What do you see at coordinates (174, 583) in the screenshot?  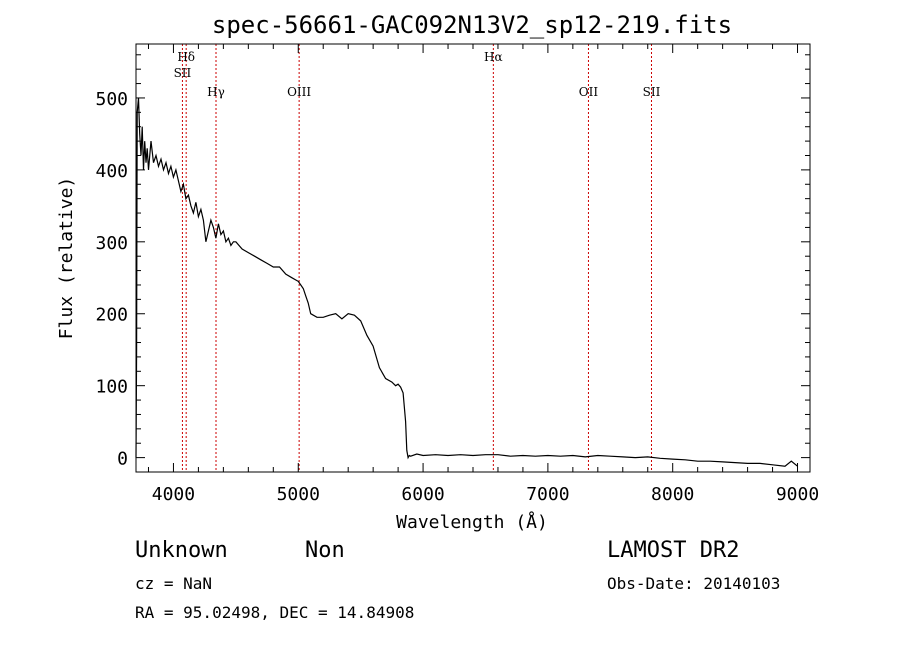 I see `redshift-readout: cz = NaN` at bounding box center [174, 583].